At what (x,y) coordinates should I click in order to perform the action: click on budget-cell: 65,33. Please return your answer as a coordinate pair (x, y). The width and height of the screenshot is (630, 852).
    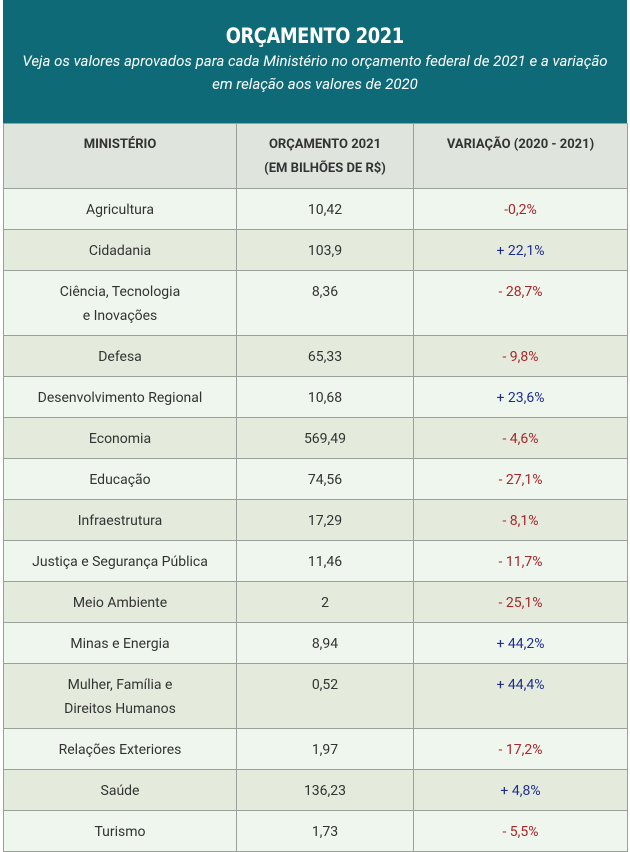
    Looking at the image, I should click on (325, 356).